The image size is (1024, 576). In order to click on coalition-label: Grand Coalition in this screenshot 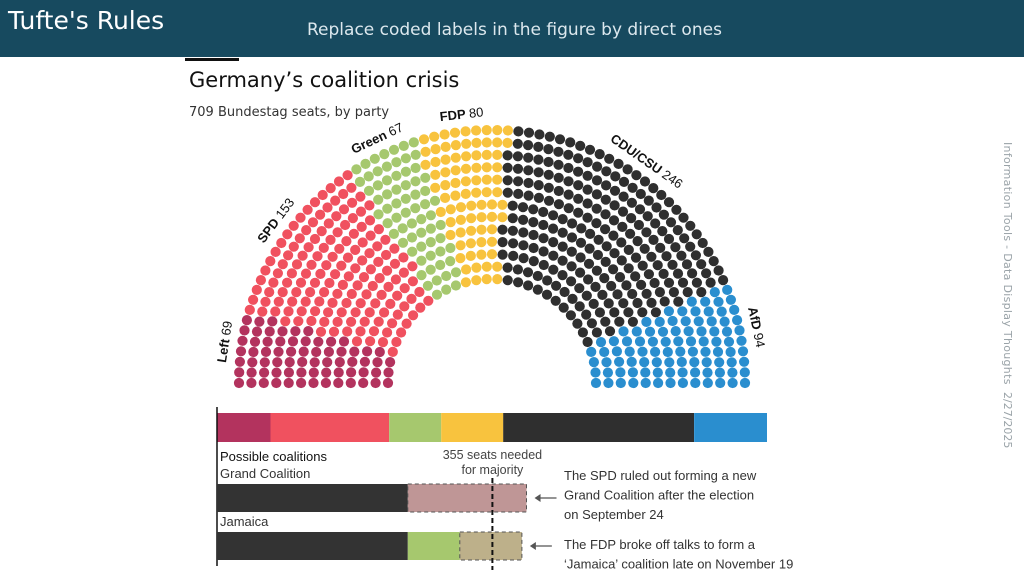, I will do `click(265, 473)`.